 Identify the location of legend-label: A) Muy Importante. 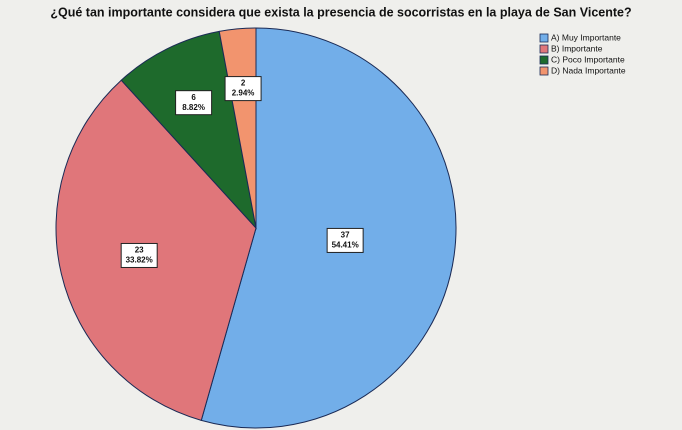
(586, 37).